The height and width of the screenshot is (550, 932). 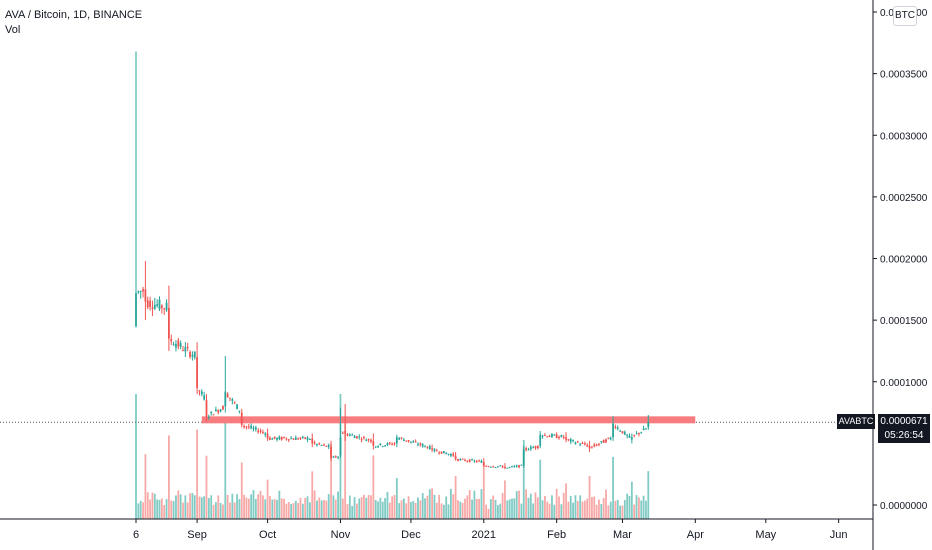 I want to click on chart-legend: AVA / Bitcoin, 1D, BINANCE Vol, so click(x=73, y=23).